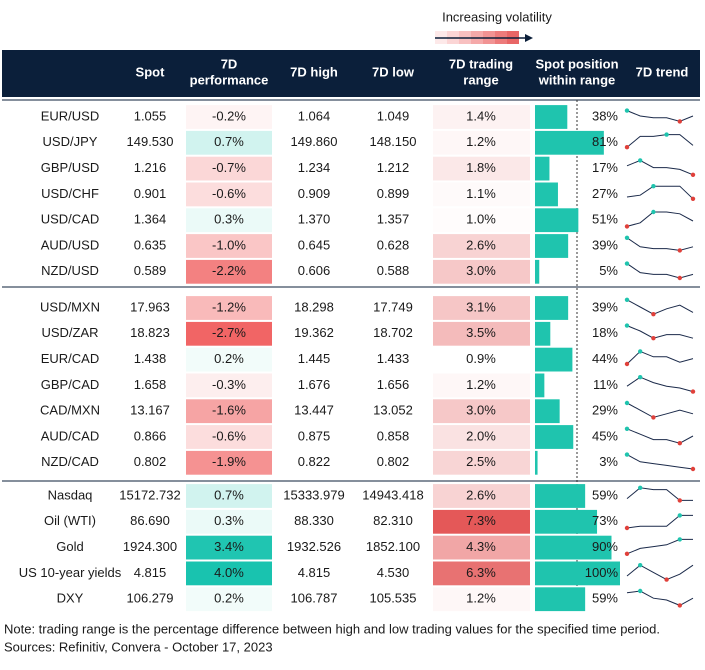  Describe the element at coordinates (480, 79) in the screenshot. I see `column-header: range` at that location.